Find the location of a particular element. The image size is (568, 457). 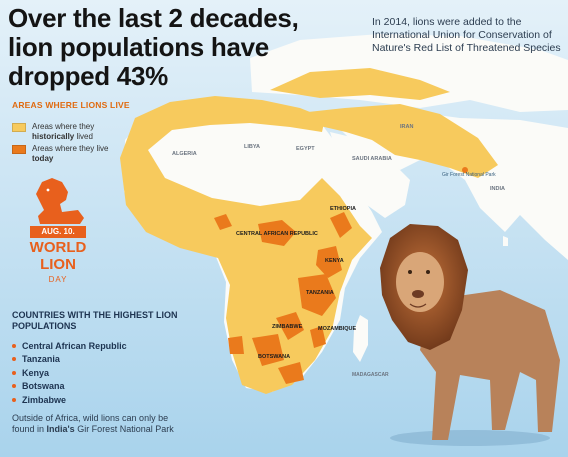

label-zimbabwe: ZIMBABWE is located at coordinates (287, 327).